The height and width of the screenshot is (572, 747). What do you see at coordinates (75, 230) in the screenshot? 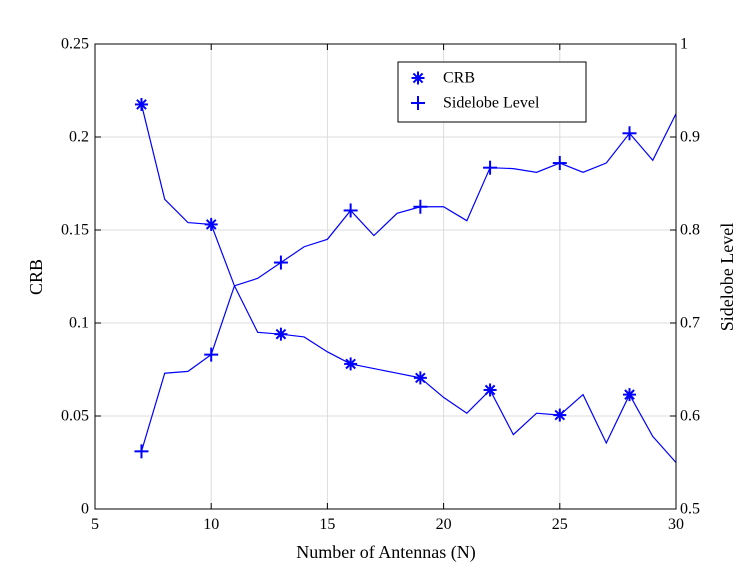
I see `y-tick-label: 0.15` at bounding box center [75, 230].